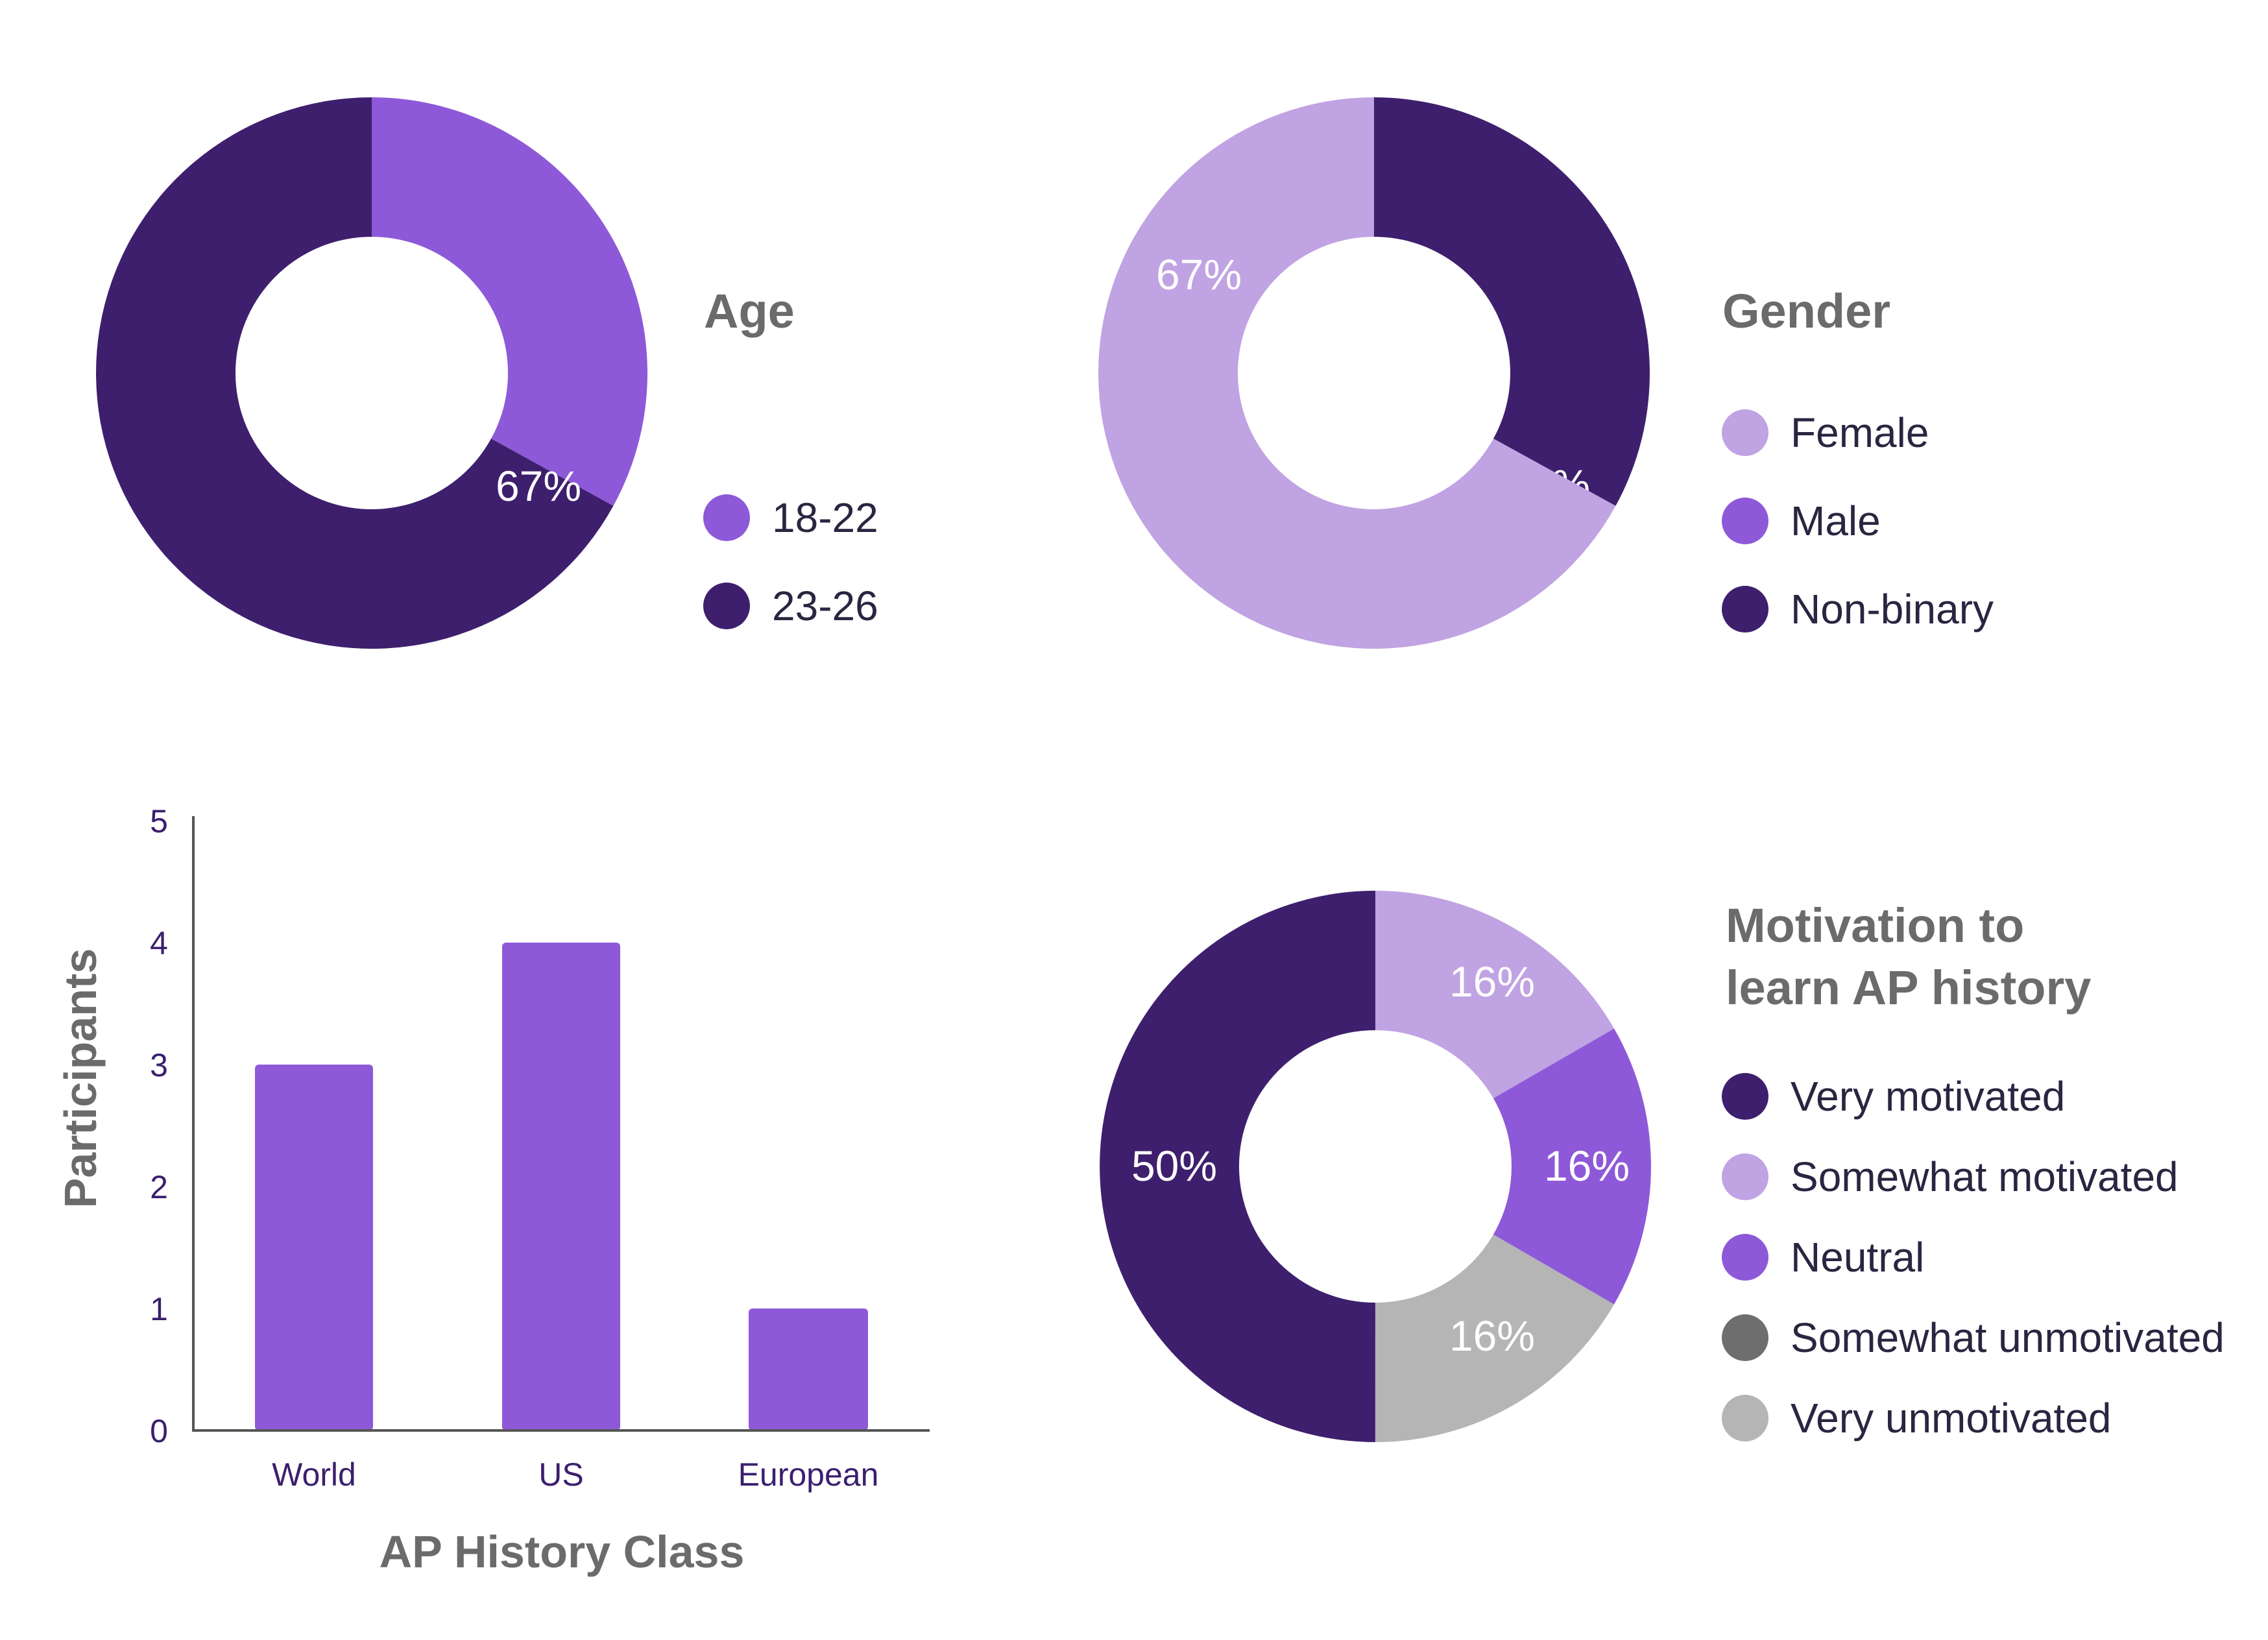 The width and height of the screenshot is (2268, 1640). Describe the element at coordinates (1492, 982) in the screenshot. I see `motivation-slice-label-somewhat-motivated: 16%` at that location.